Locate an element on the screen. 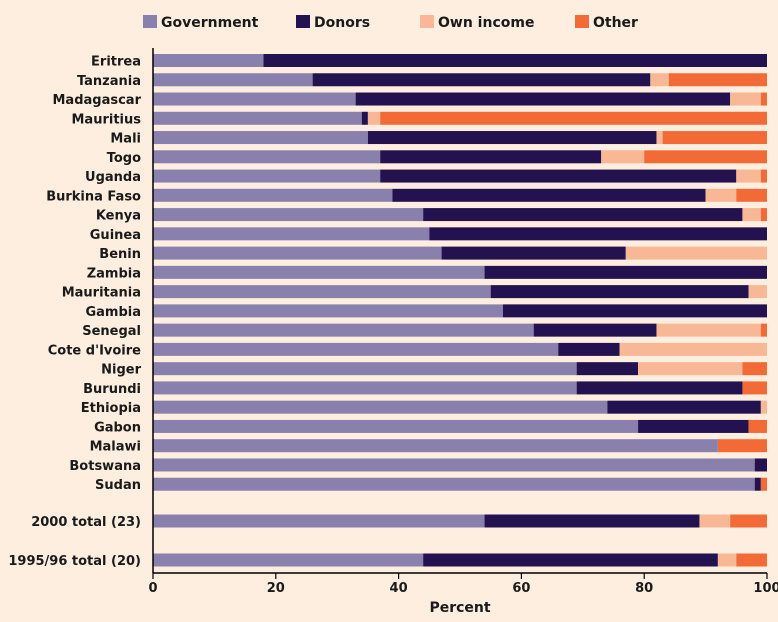 Image resolution: width=778 pixels, height=622 pixels. bar-government-burkina-faso is located at coordinates (272, 195).